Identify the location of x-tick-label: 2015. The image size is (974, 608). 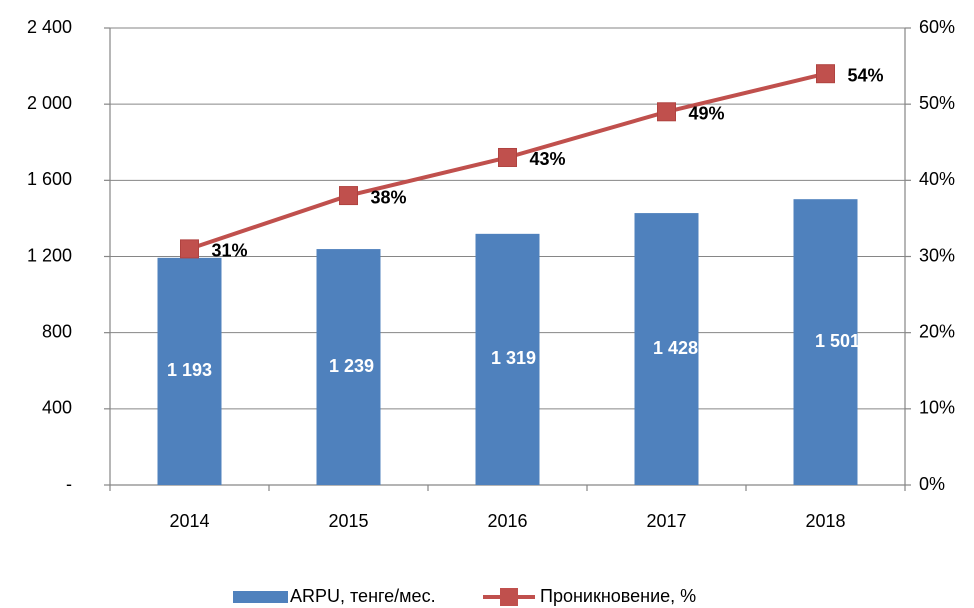
(348, 521).